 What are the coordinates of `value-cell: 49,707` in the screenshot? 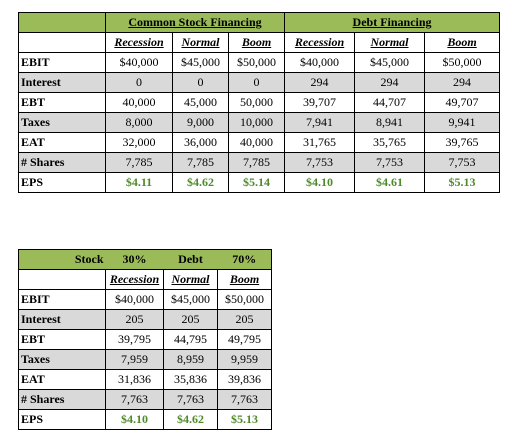 It's located at (462, 102).